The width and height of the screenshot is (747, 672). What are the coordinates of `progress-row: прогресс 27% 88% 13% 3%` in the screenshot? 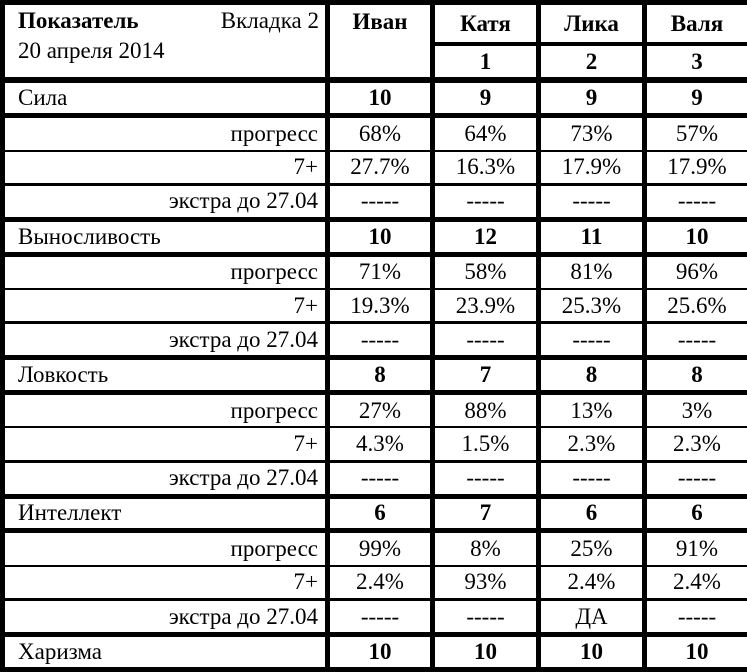 It's located at (373, 410).